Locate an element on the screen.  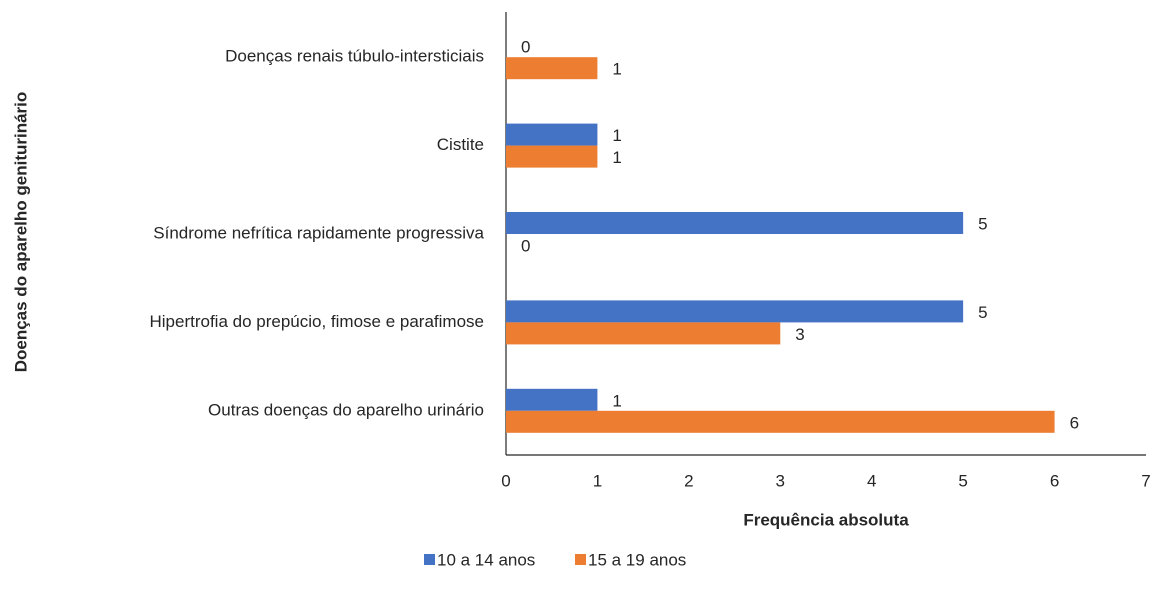
x-tick-label: 6 is located at coordinates (1054, 480).